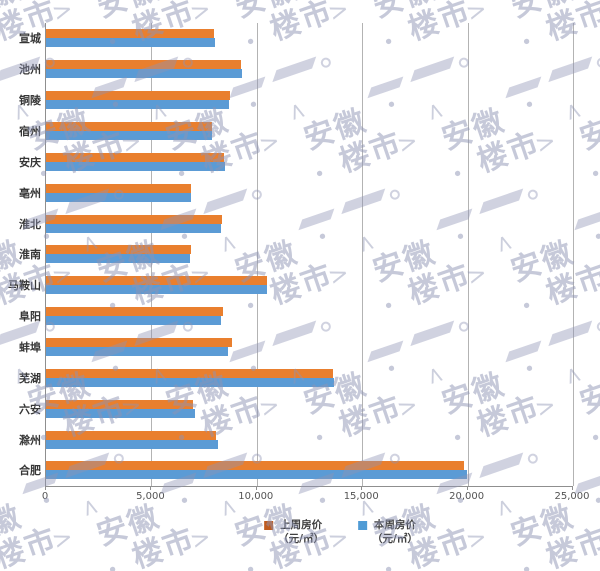 Image resolution: width=600 pixels, height=571 pixels. Describe the element at coordinates (269, 525) in the screenshot. I see `legend-swatch-last-week` at that location.